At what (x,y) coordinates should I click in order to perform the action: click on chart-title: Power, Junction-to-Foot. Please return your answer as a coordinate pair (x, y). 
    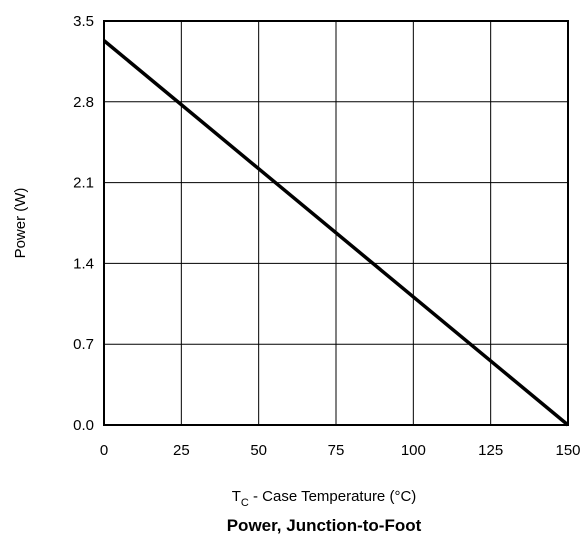
    Looking at the image, I should click on (324, 525).